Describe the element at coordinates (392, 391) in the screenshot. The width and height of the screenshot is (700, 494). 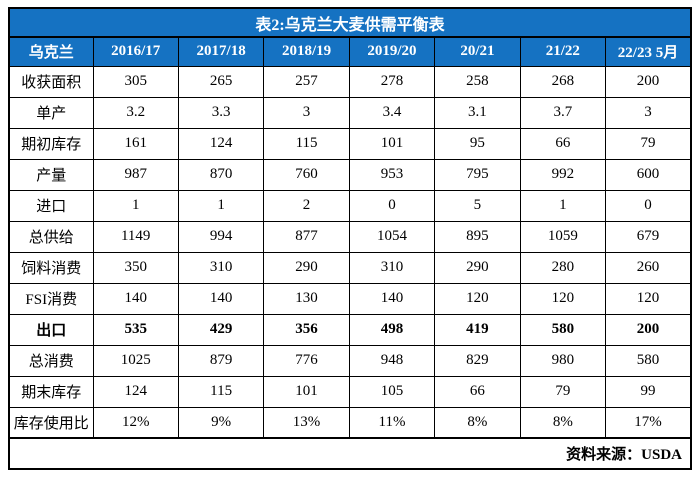
I see `value-cell: 105` at that location.